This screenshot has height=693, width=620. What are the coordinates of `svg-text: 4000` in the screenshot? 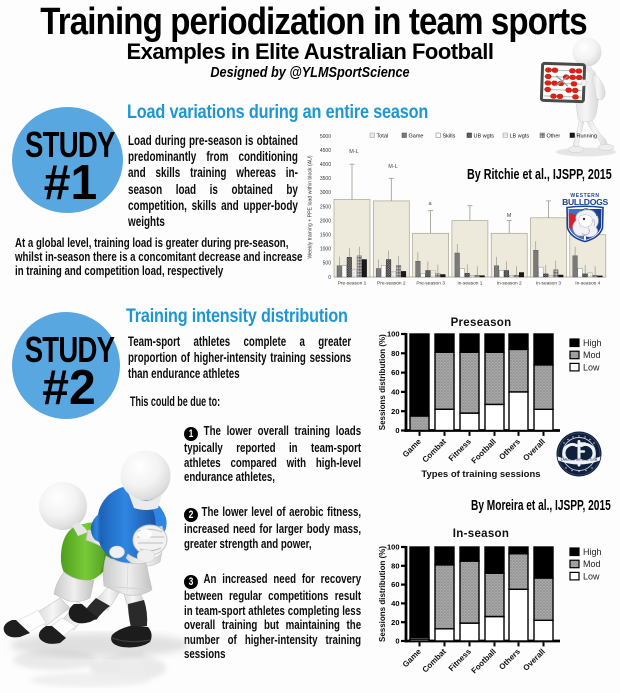 It's located at (325, 165).